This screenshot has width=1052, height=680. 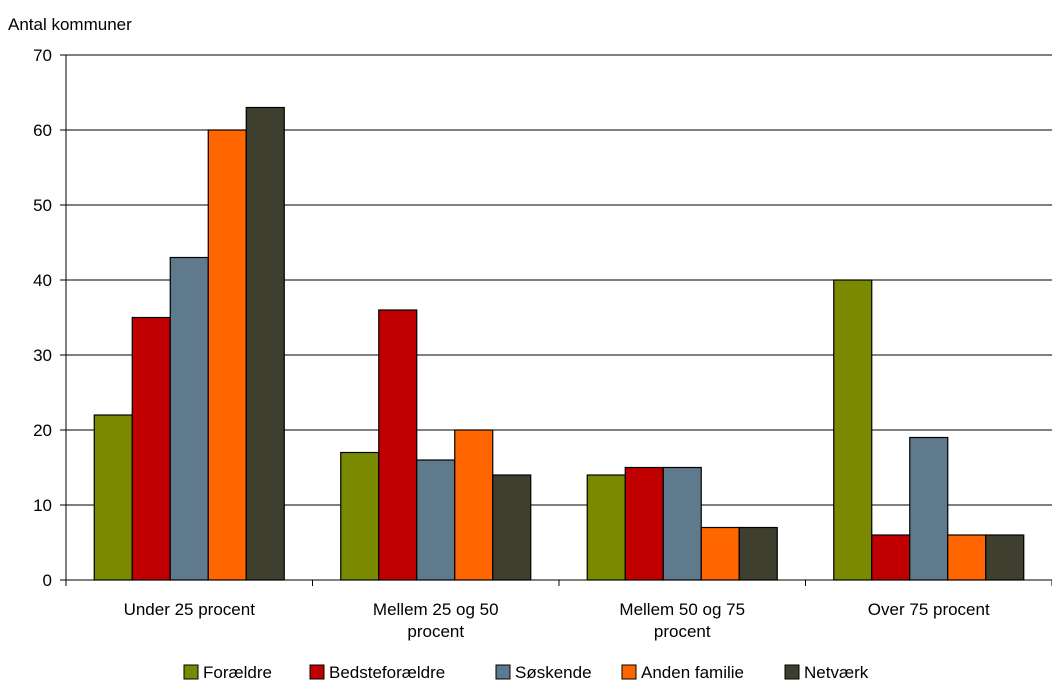 What do you see at coordinates (929, 609) in the screenshot?
I see `x-tick-label: Over 75 procent` at bounding box center [929, 609].